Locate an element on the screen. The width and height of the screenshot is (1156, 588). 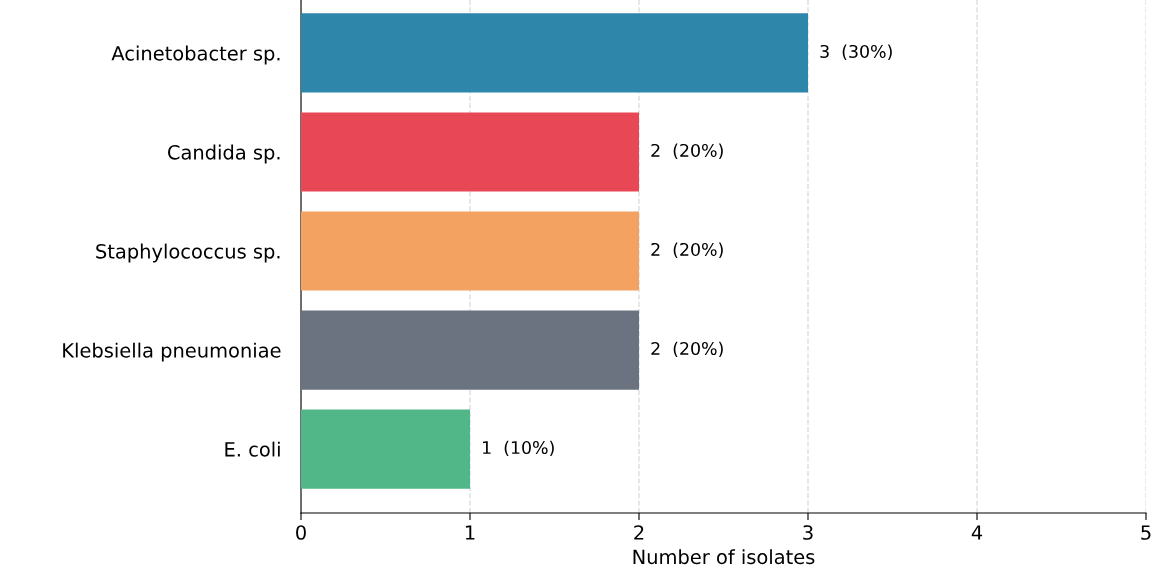
x-axis-title: Number of isolates is located at coordinates (724, 557).